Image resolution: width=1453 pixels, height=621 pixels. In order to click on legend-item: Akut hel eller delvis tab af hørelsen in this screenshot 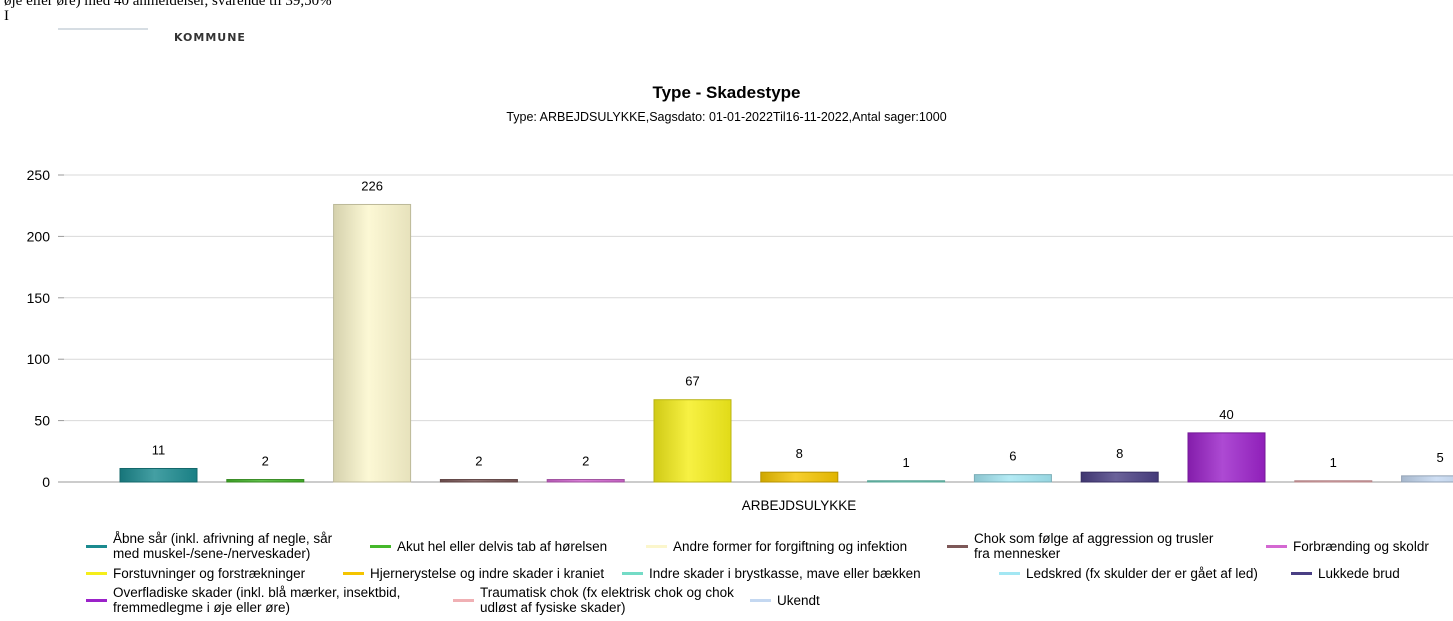, I will do `click(488, 546)`.